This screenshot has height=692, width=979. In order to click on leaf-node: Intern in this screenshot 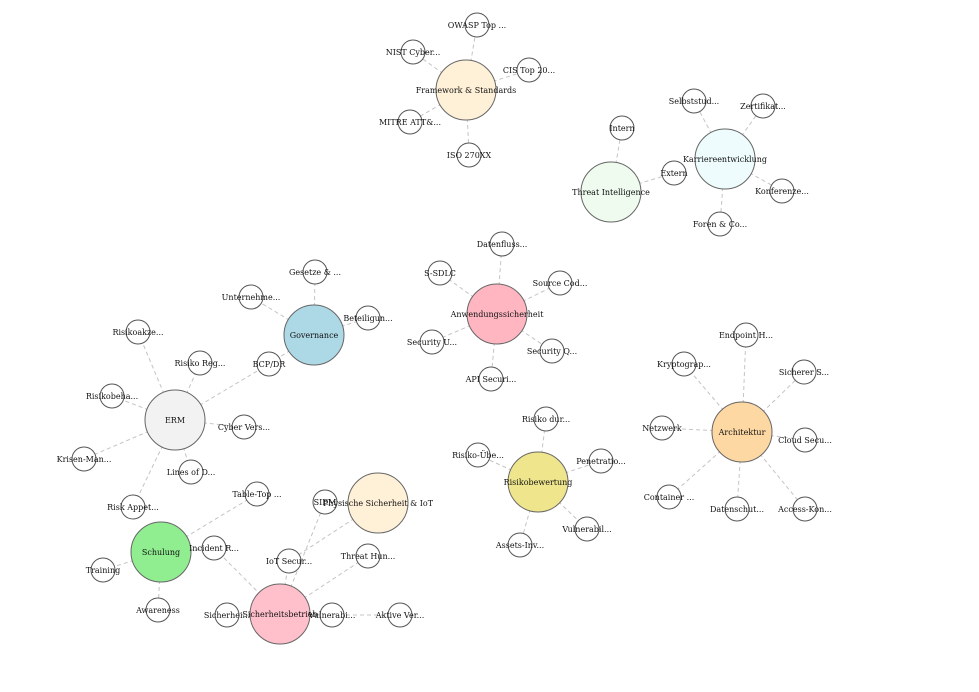, I will do `click(622, 128)`.